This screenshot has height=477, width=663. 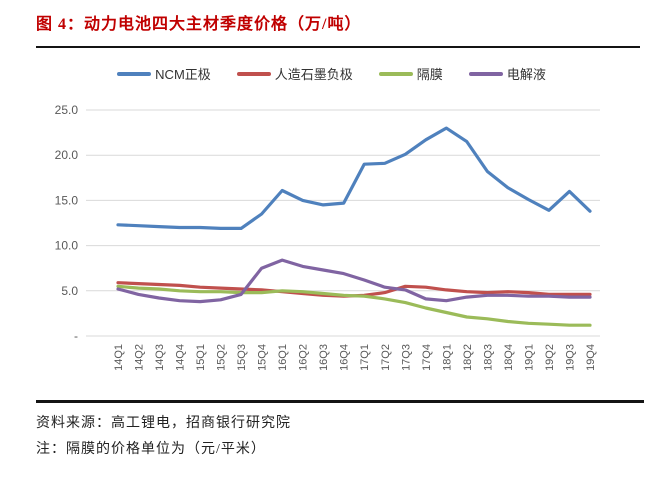 What do you see at coordinates (140, 357) in the screenshot?
I see `svg-text: 14Q2` at bounding box center [140, 357].